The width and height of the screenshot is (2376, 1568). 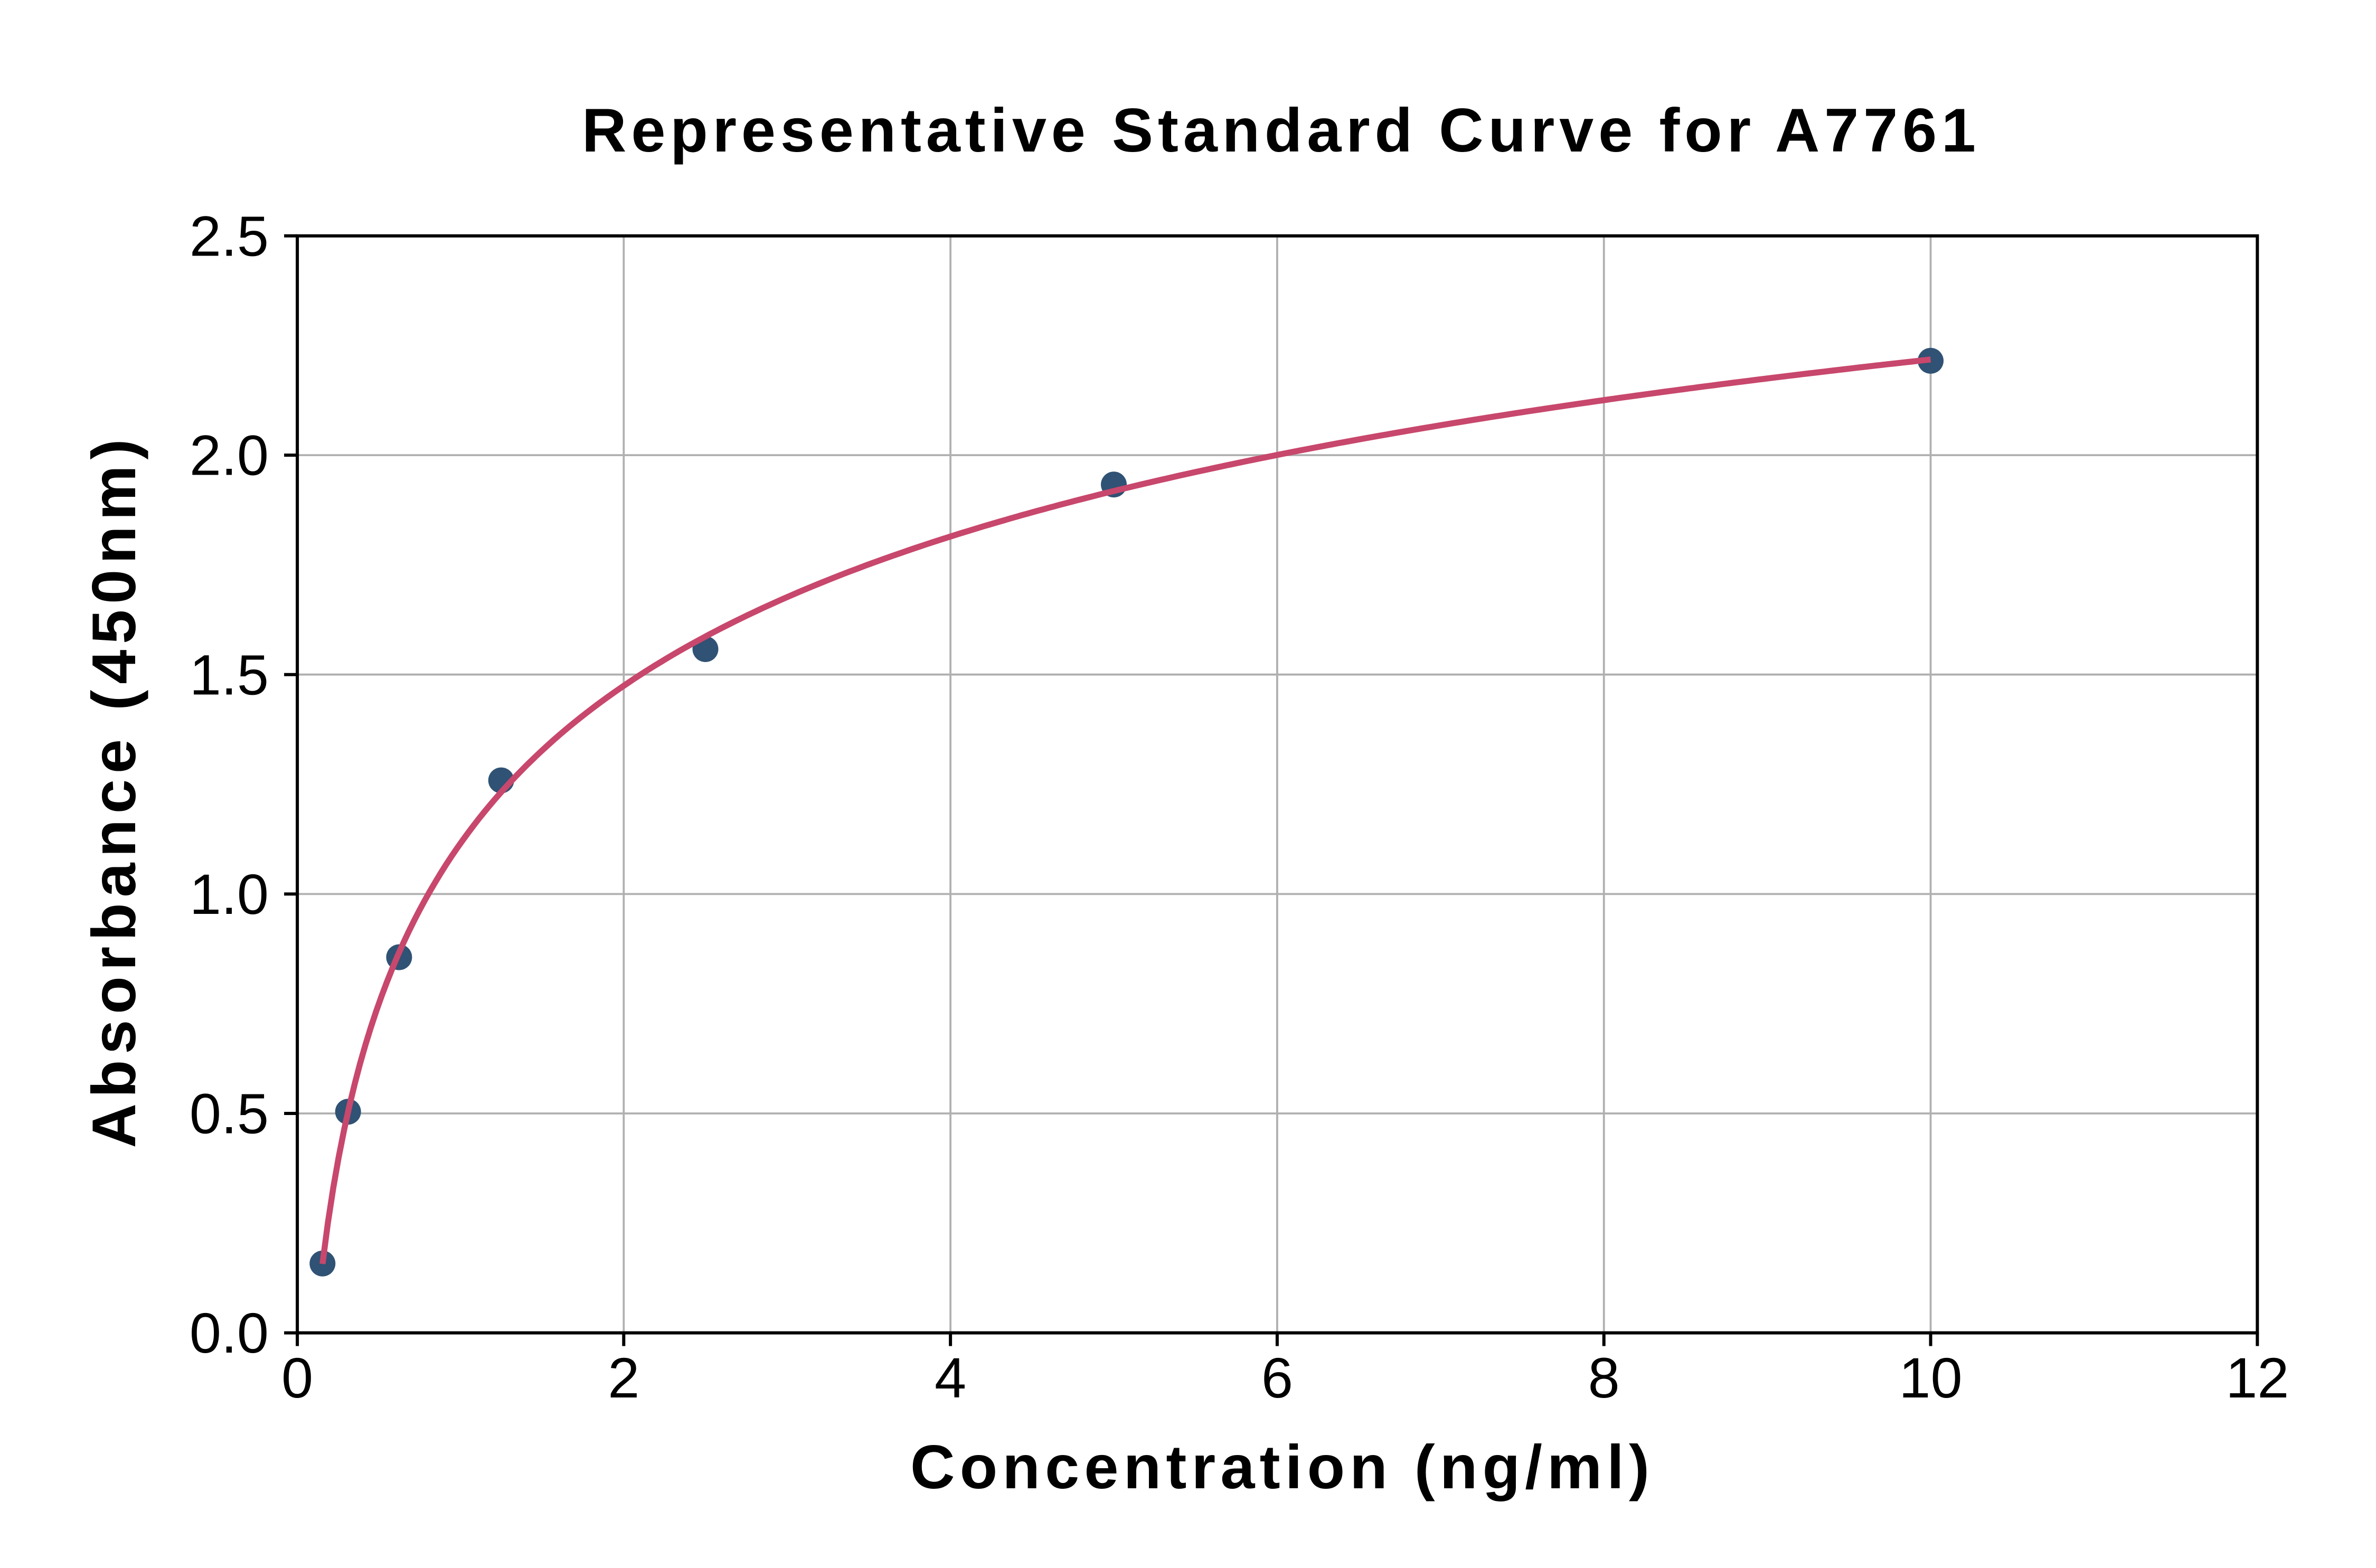 What do you see at coordinates (230, 455) in the screenshot?
I see `svg-text: 2.0` at bounding box center [230, 455].